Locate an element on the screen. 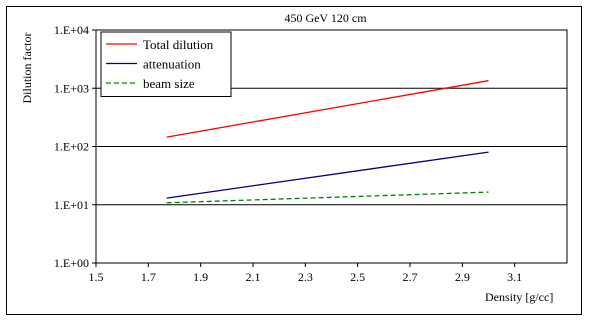 The image size is (590, 323). y-tick-label: 1.E+03 is located at coordinates (71, 88).